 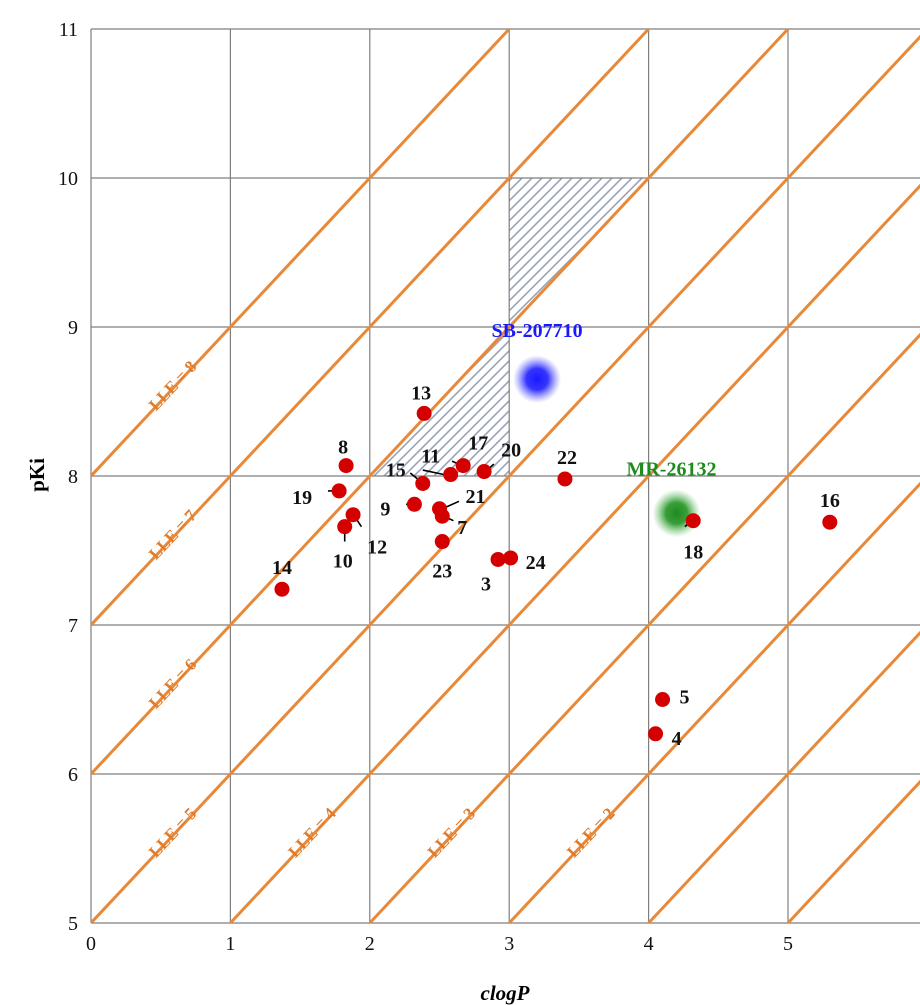 I want to click on point-label: 18, so click(x=693, y=553).